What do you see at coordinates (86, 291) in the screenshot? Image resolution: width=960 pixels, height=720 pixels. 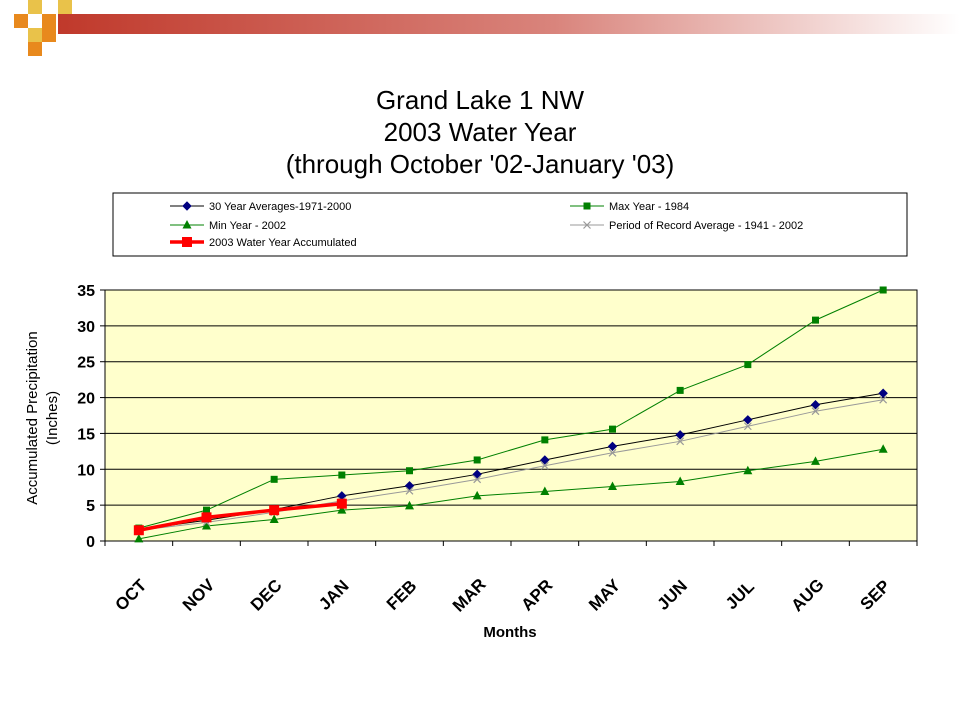 I see `y-tick-label: 35` at bounding box center [86, 291].